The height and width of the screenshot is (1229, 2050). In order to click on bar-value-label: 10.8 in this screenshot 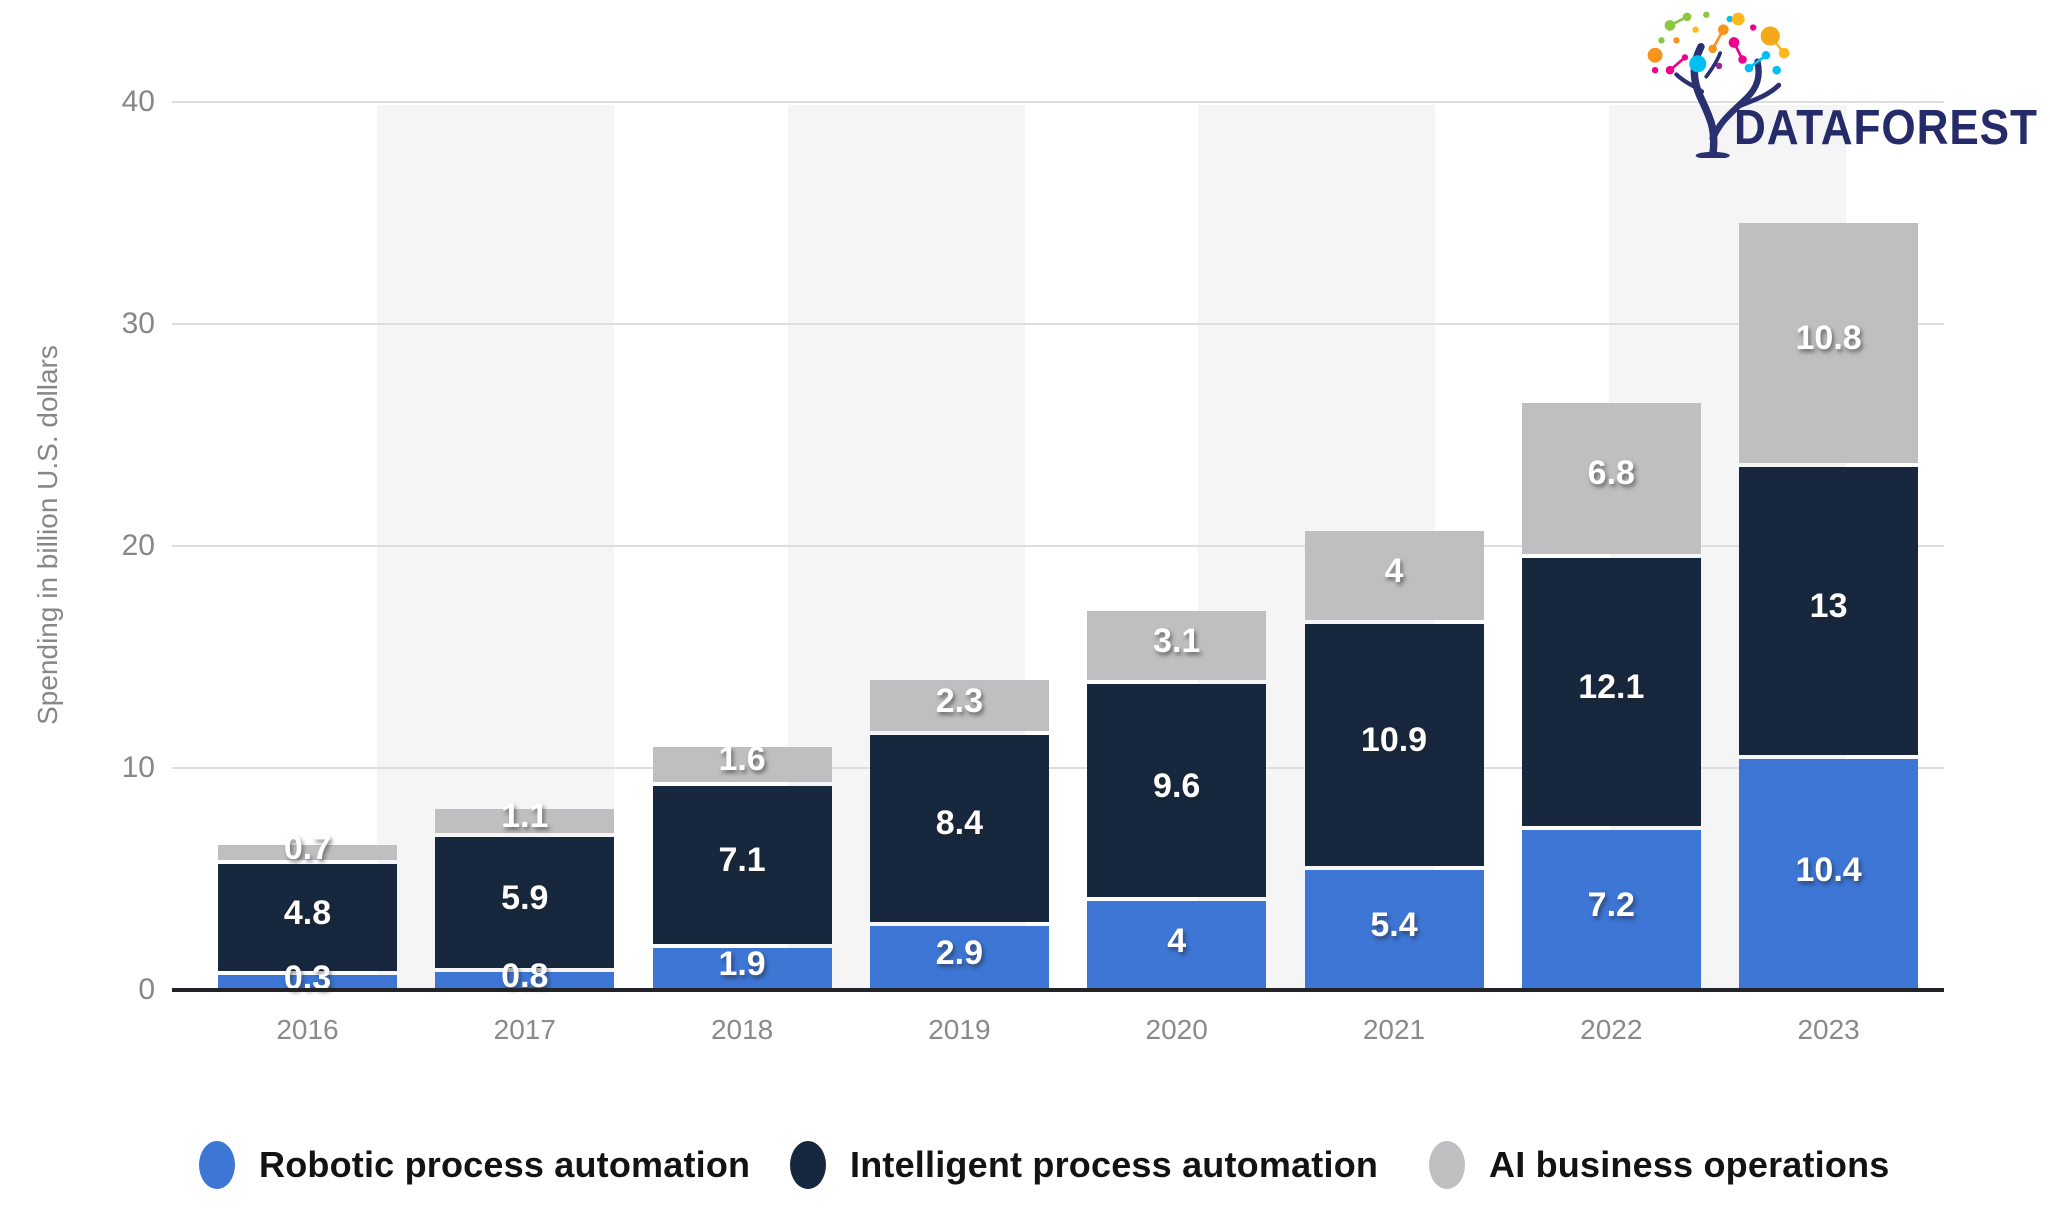, I will do `click(1828, 337)`.